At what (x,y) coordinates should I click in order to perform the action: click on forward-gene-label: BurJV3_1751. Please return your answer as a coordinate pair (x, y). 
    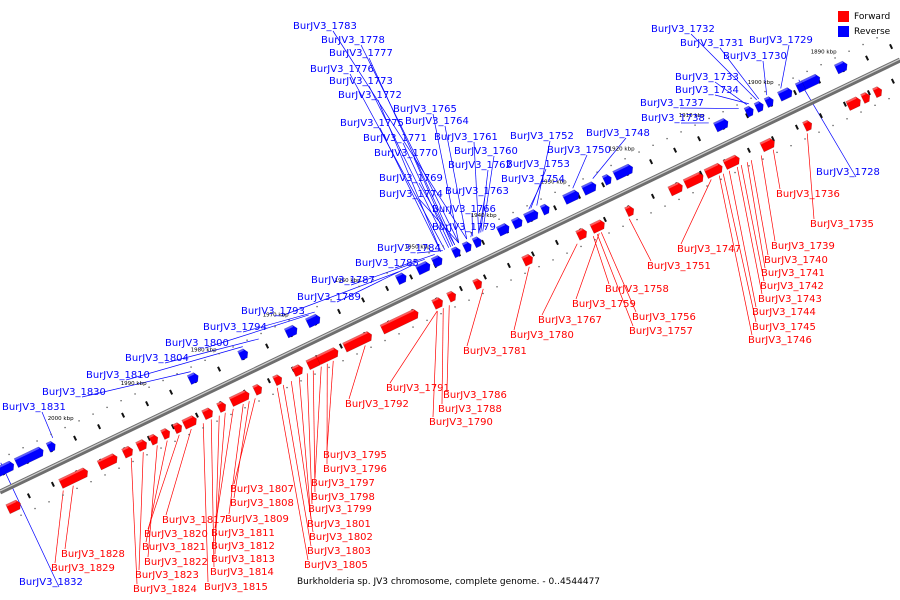
    Looking at the image, I should click on (679, 266).